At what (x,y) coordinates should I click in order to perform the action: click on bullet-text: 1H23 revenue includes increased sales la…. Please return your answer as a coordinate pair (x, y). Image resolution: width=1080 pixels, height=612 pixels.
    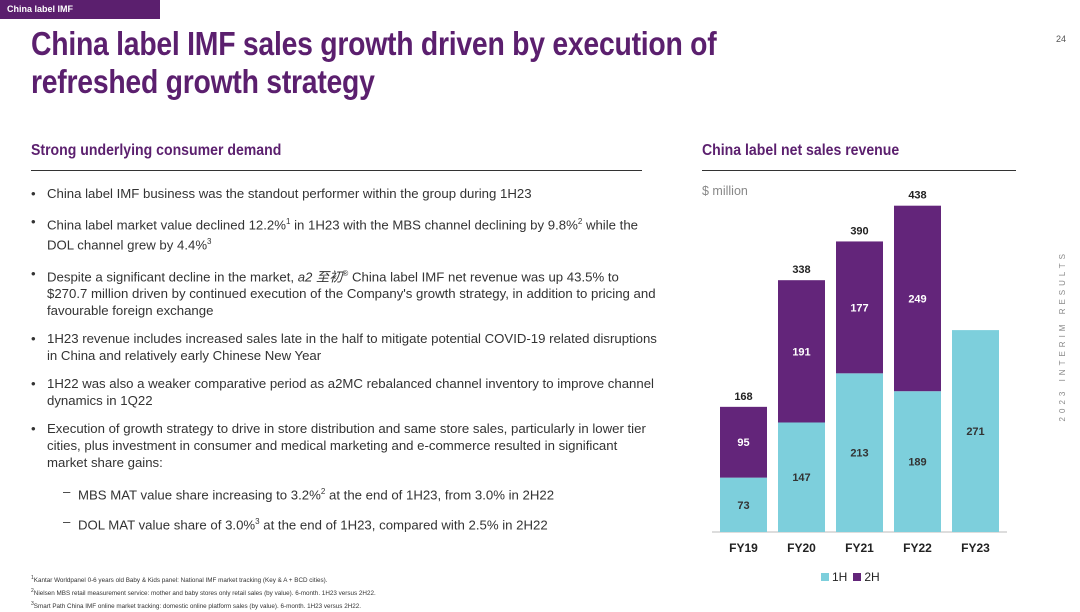
    Looking at the image, I should click on (352, 347).